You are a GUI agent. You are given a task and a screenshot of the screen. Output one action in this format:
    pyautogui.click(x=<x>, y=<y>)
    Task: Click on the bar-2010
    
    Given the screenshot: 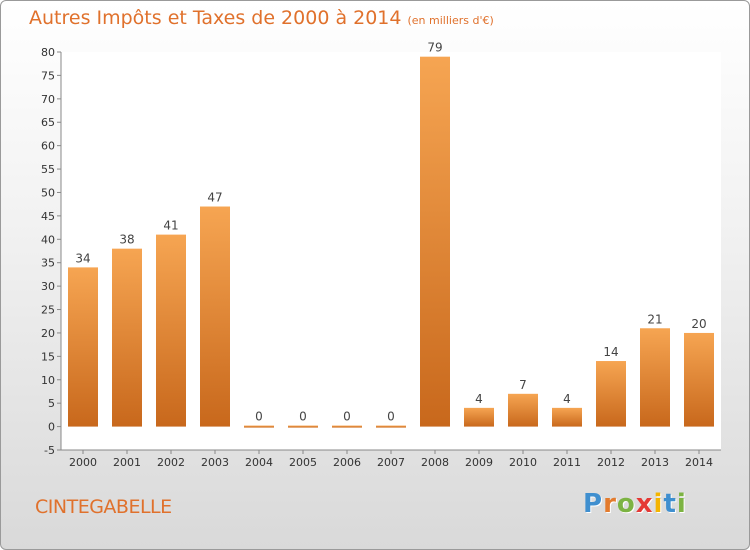 What is the action you would take?
    pyautogui.click(x=523, y=410)
    